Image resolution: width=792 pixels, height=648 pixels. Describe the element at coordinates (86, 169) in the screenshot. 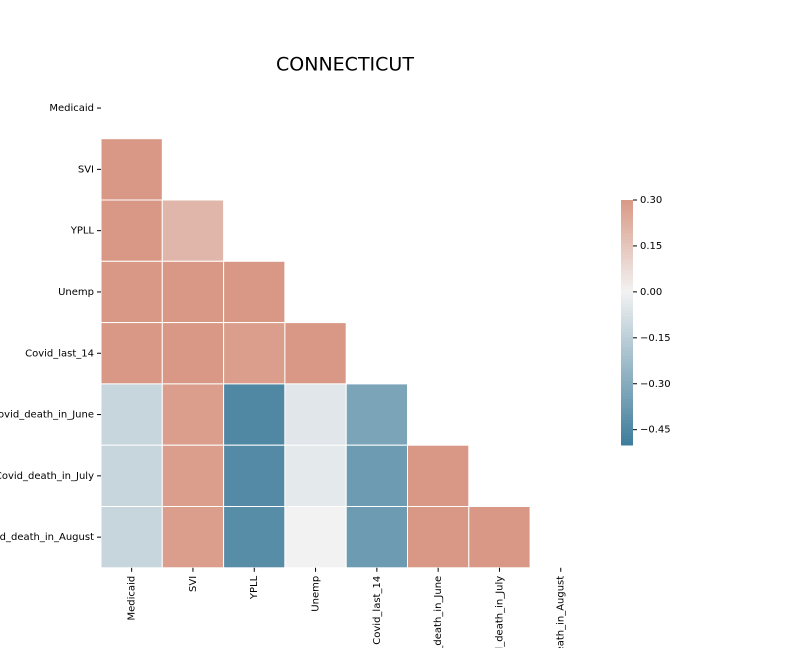

I see `y-tick-label: SVI` at that location.